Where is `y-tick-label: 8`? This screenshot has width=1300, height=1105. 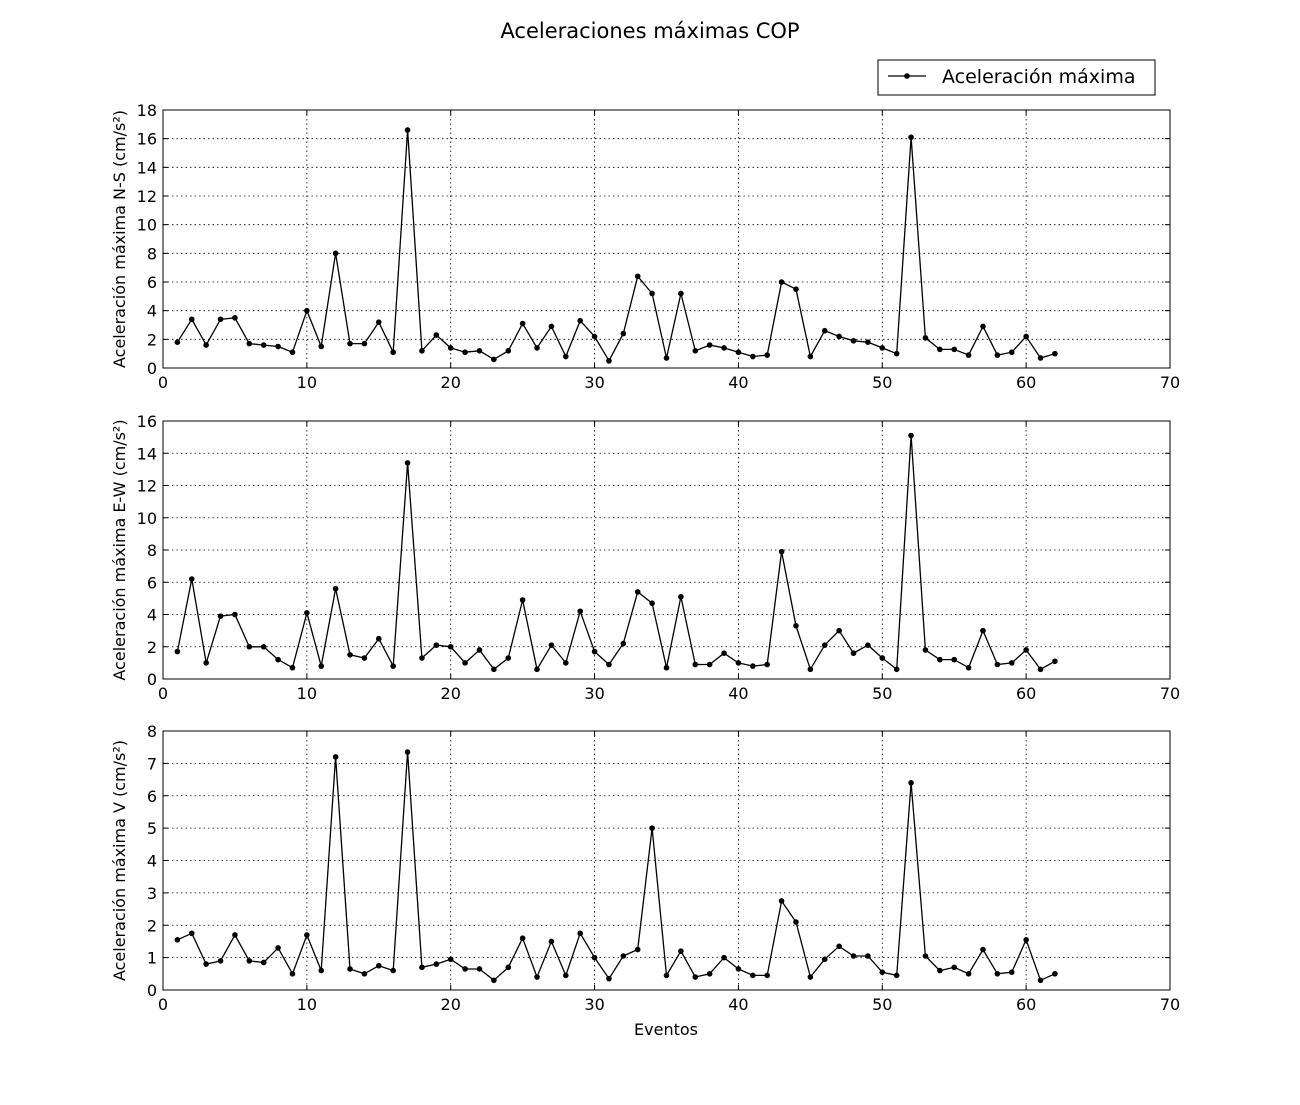
y-tick-label: 8 is located at coordinates (152, 731).